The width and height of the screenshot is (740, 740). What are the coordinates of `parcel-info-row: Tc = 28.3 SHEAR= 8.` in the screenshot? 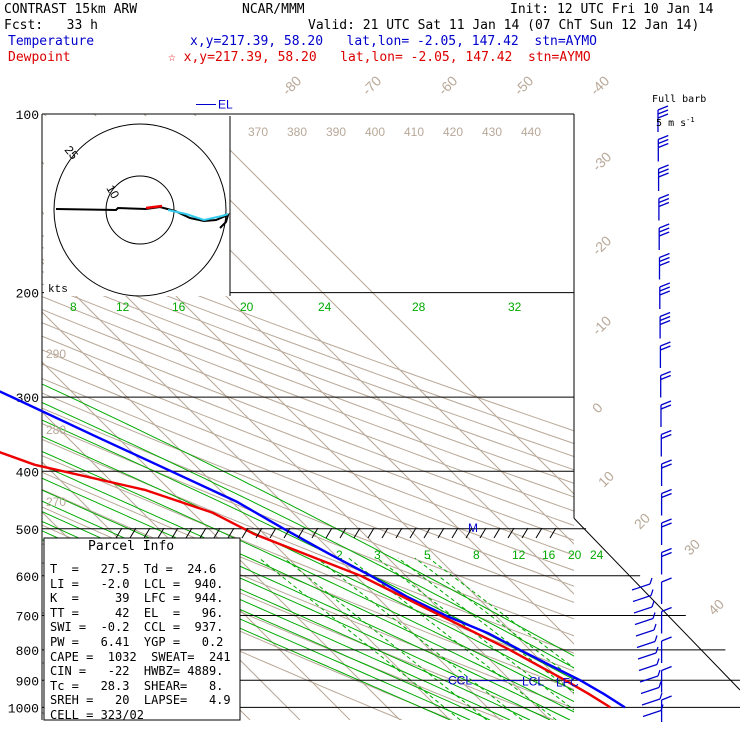 It's located at (137, 685).